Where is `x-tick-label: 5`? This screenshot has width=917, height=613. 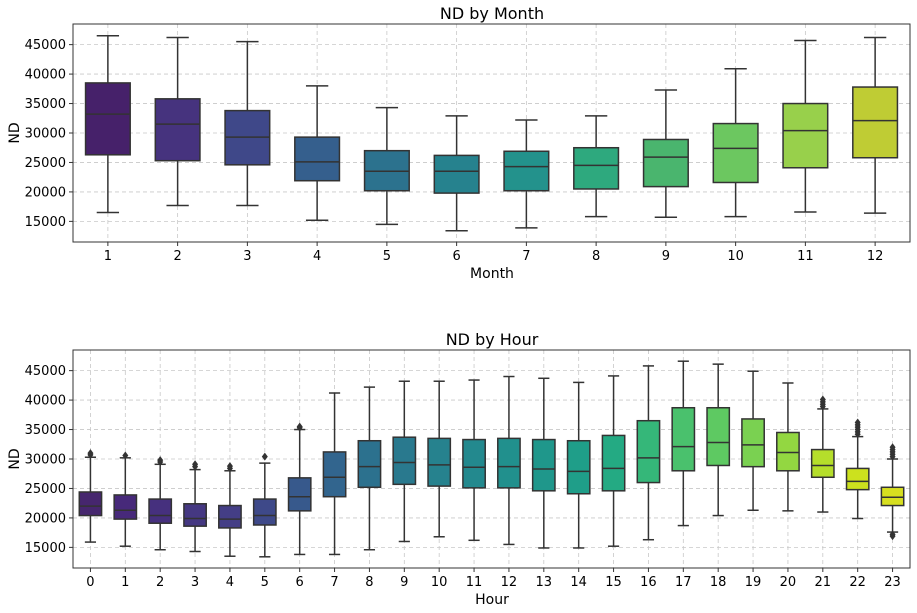
x-tick-label: 5 is located at coordinates (265, 582).